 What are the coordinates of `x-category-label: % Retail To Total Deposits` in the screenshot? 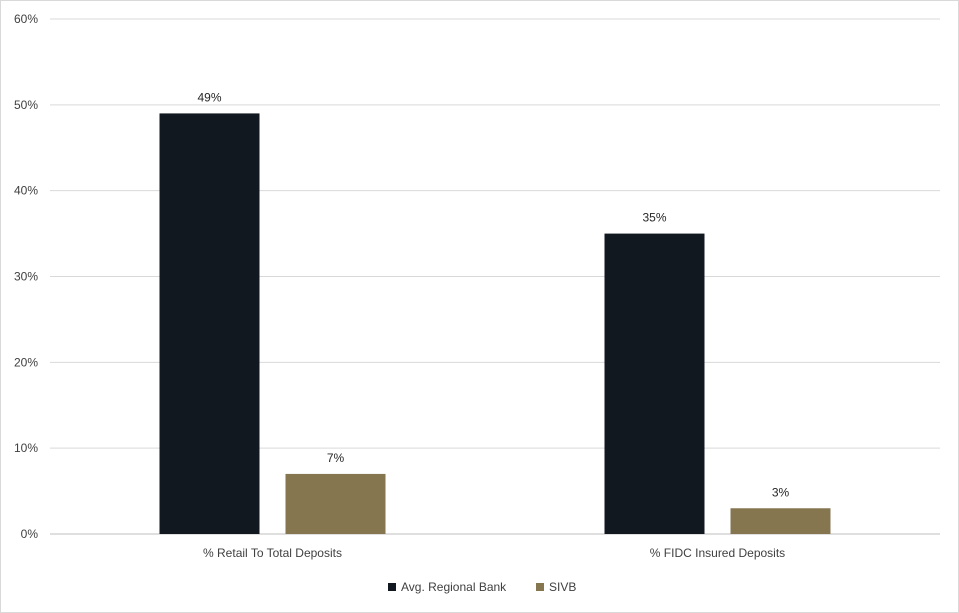 It's located at (272, 553).